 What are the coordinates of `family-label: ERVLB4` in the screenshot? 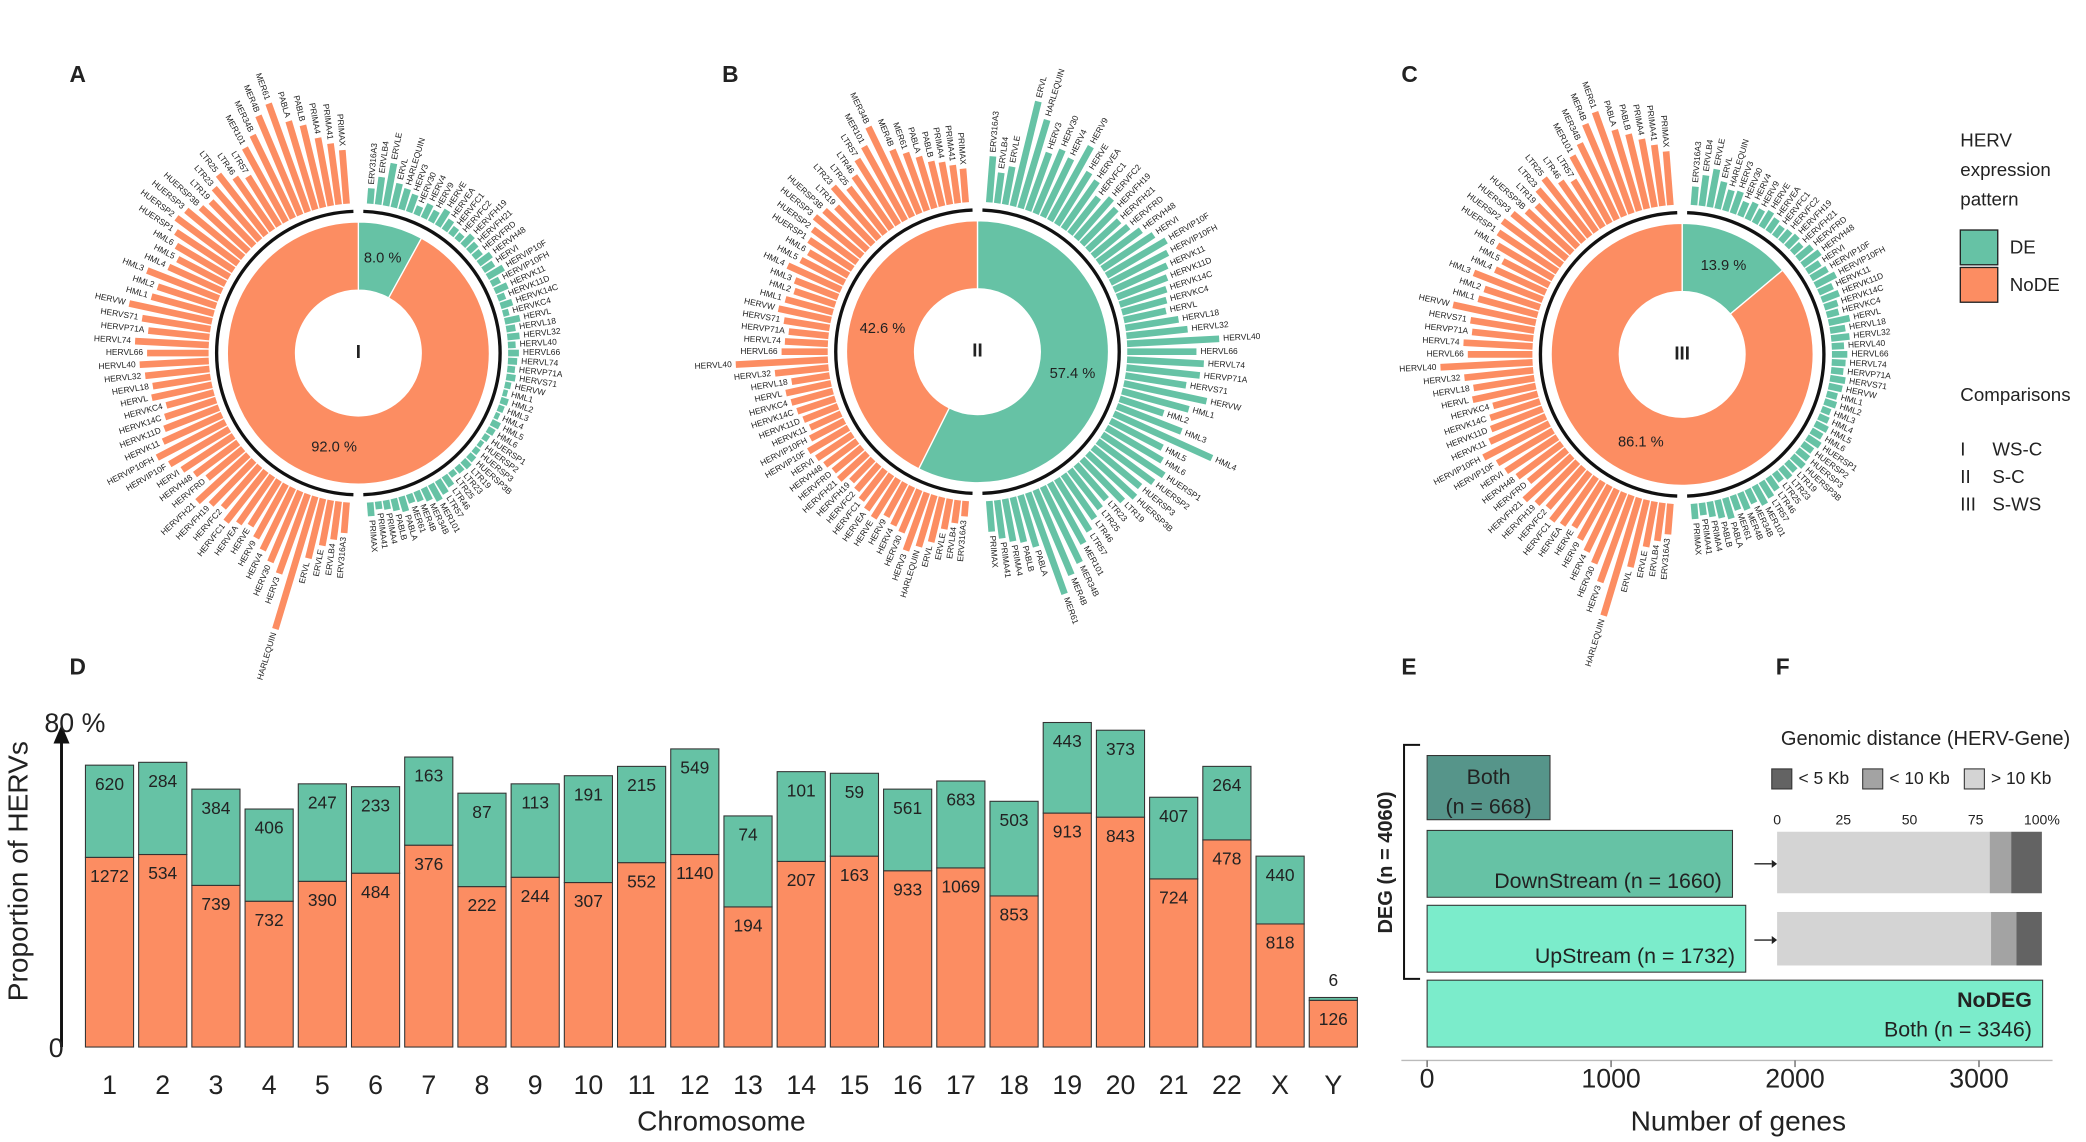 It's located at (384, 156).